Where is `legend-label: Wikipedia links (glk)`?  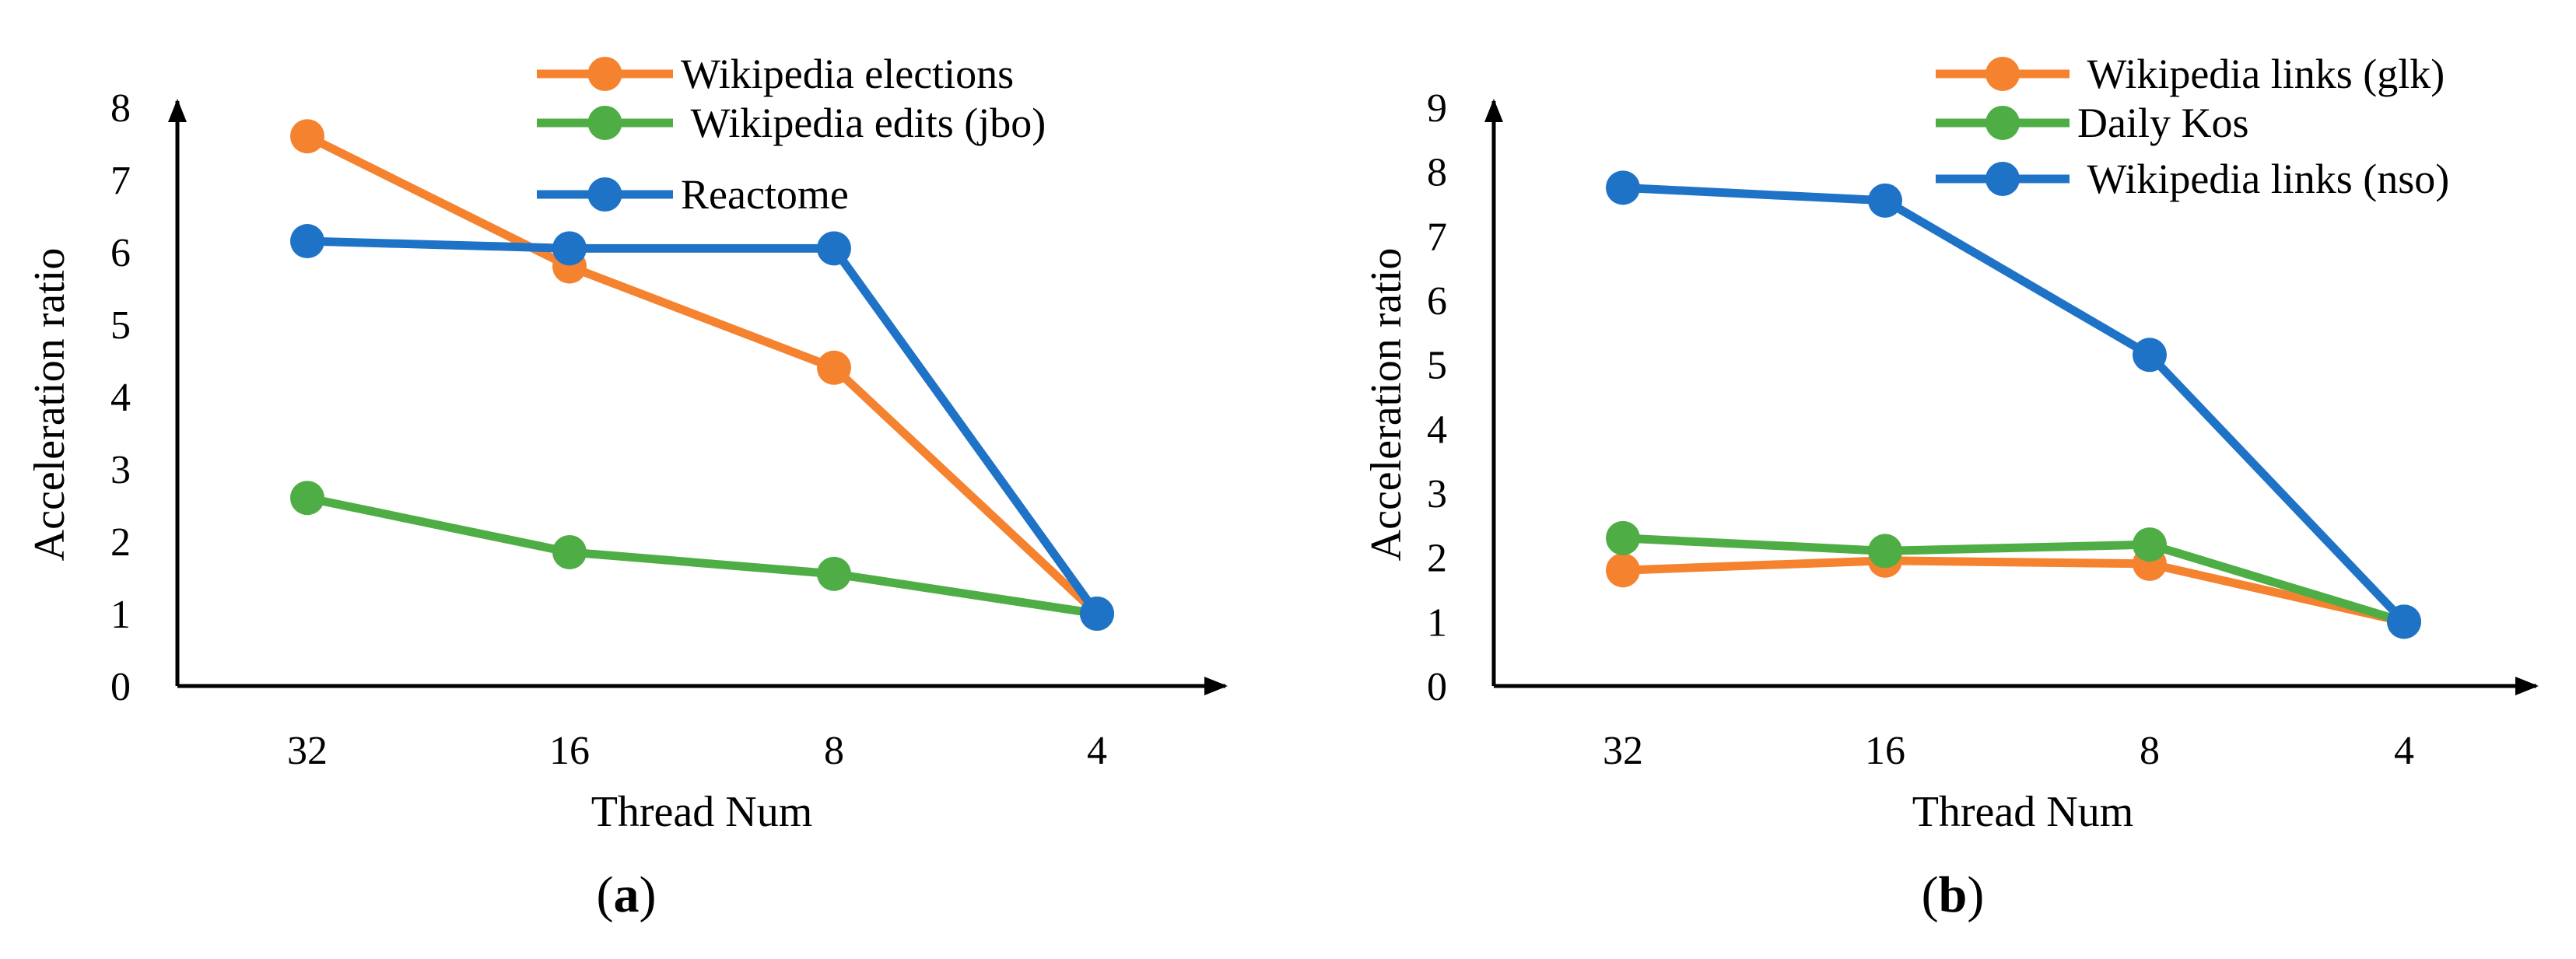 legend-label: Wikipedia links (glk) is located at coordinates (2261, 74).